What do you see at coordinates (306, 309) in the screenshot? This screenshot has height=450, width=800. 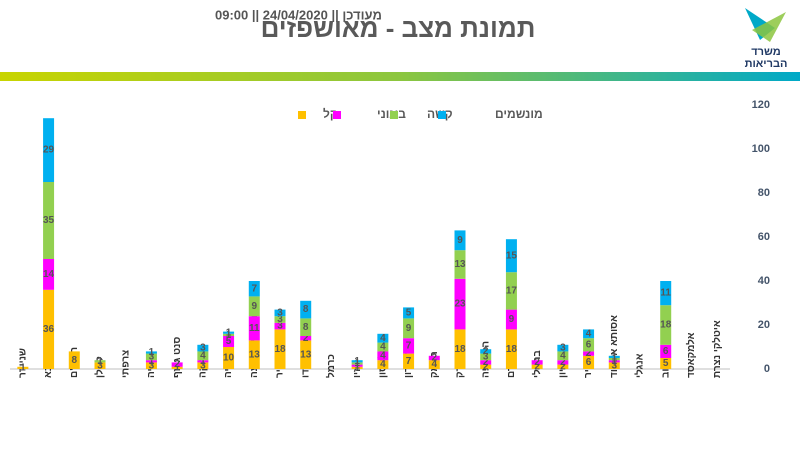 I see `value-label: 8` at bounding box center [306, 309].